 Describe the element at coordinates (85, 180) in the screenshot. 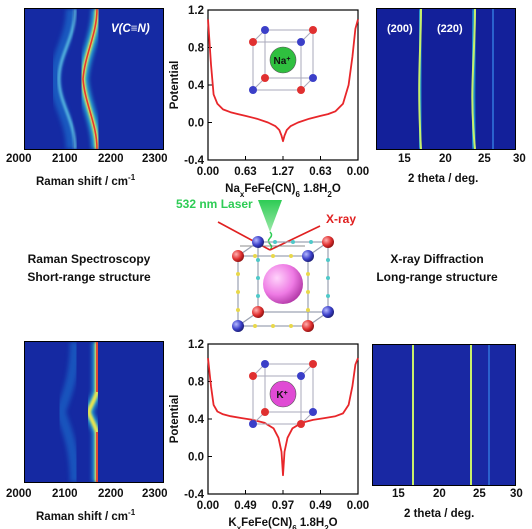

I see `raman-top-xlabel: Raman shift / cm-1` at that location.